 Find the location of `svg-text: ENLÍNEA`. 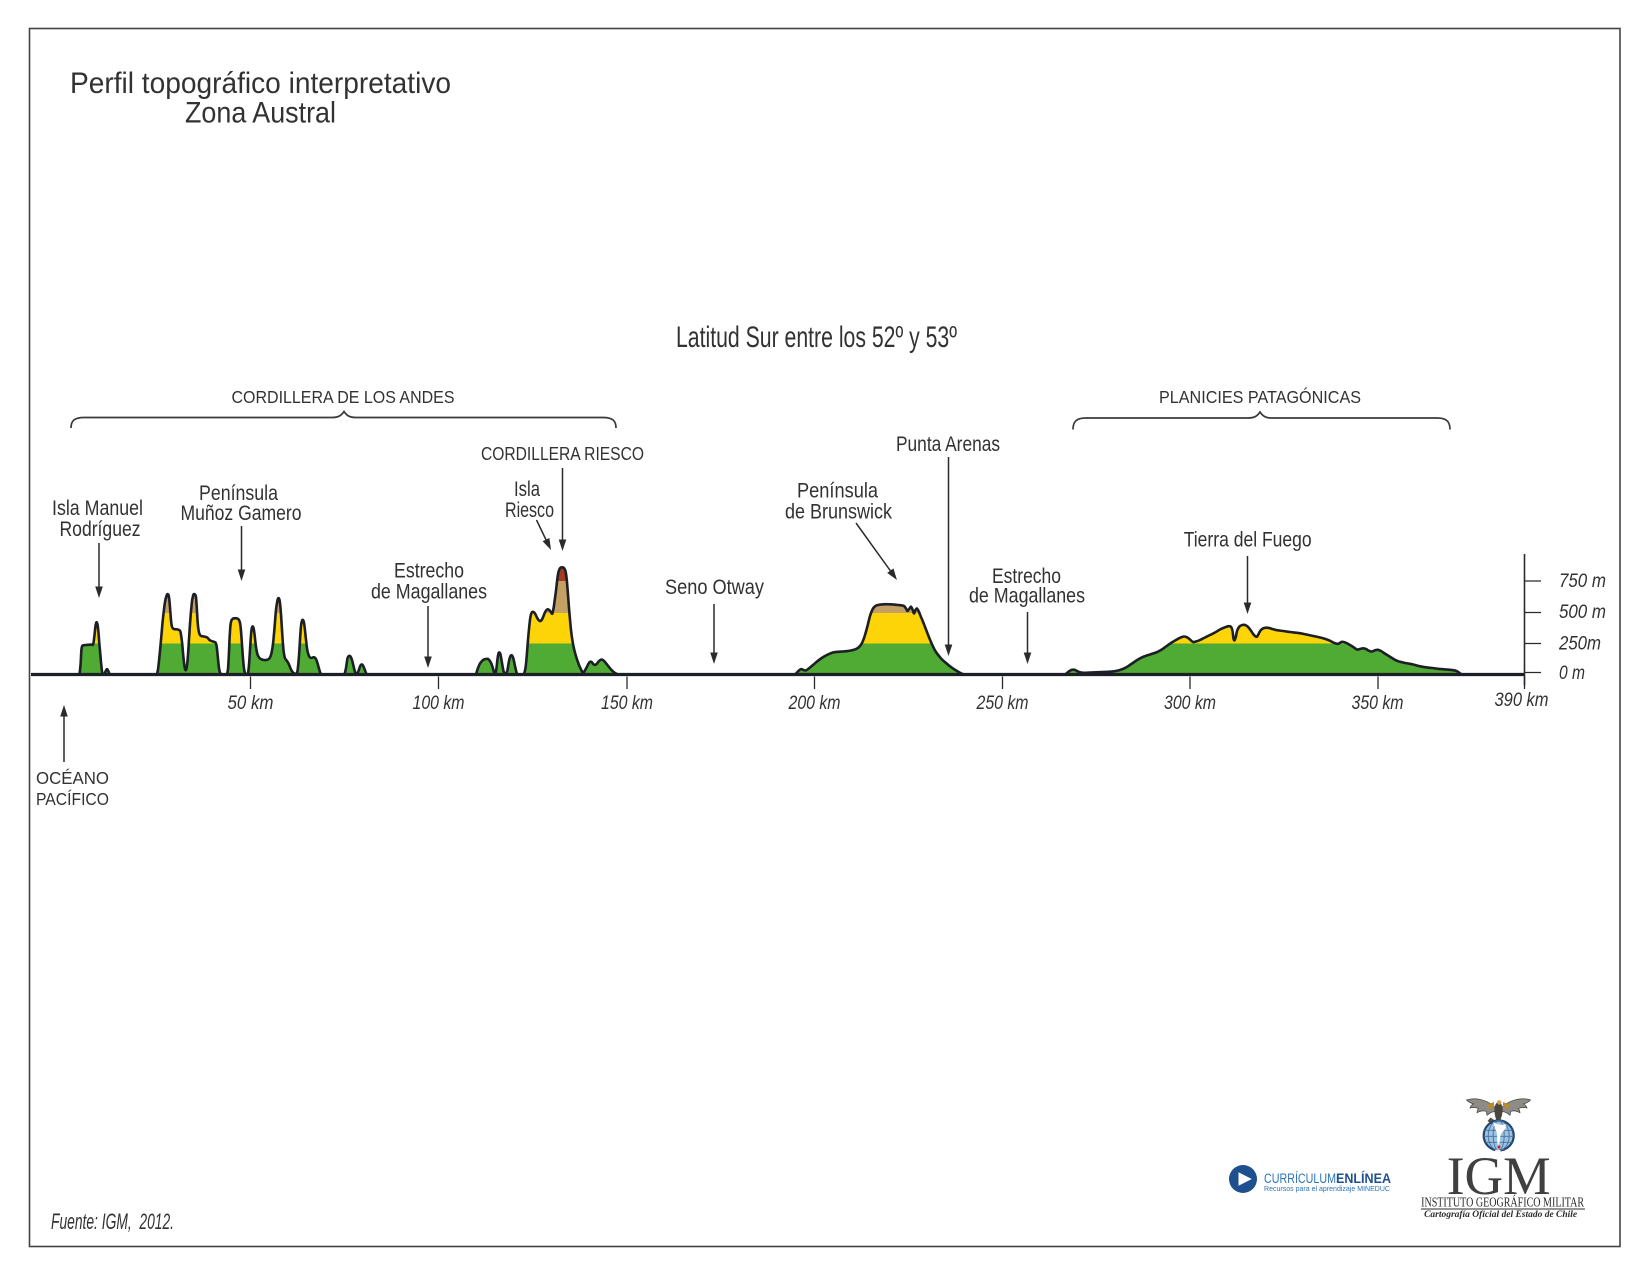

svg-text: ENLÍNEA is located at coordinates (1363, 1178).